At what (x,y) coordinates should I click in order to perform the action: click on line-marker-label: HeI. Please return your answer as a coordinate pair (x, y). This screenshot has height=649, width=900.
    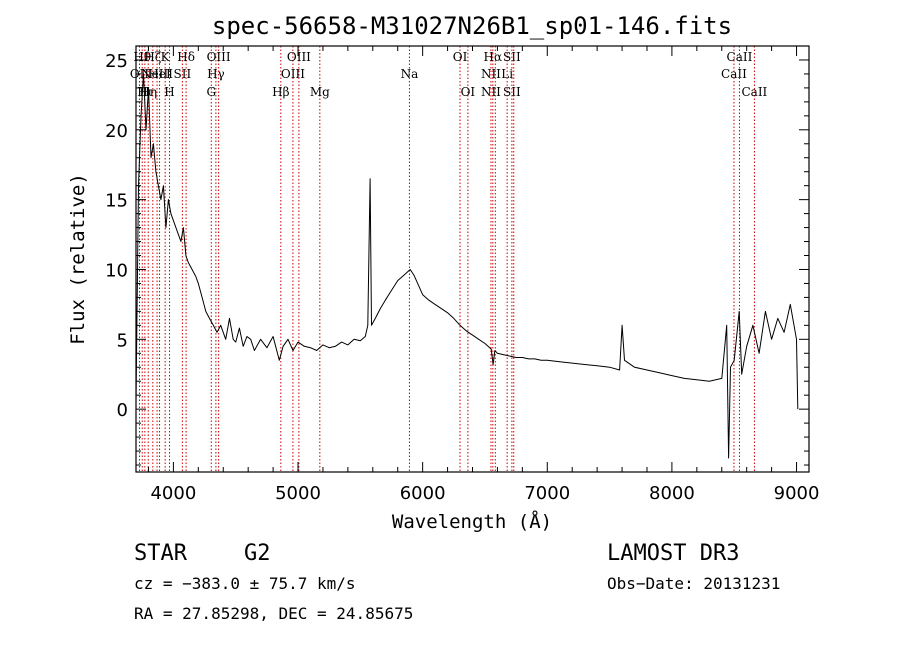
    Looking at the image, I should click on (159, 74).